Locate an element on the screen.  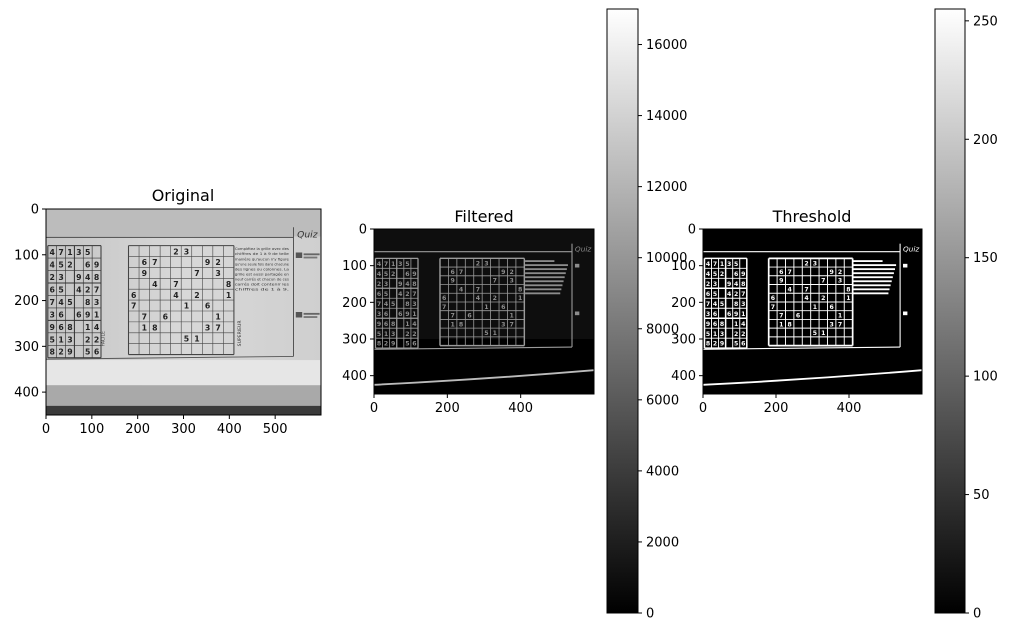
colorbar-ticks-filtered: 0 2000 4000 6000 8000 10000 12000 14000 16000 is located at coordinates (662, 330).